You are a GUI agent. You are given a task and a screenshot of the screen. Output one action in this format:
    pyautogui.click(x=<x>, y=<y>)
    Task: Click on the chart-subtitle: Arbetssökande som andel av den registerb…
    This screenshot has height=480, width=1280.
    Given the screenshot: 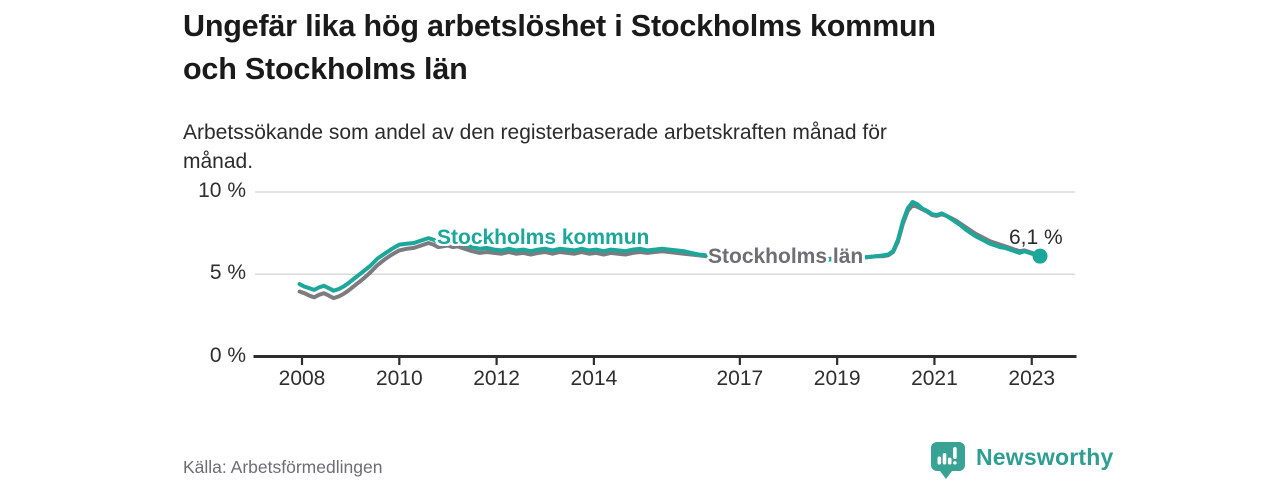 What is the action you would take?
    pyautogui.click(x=608, y=147)
    